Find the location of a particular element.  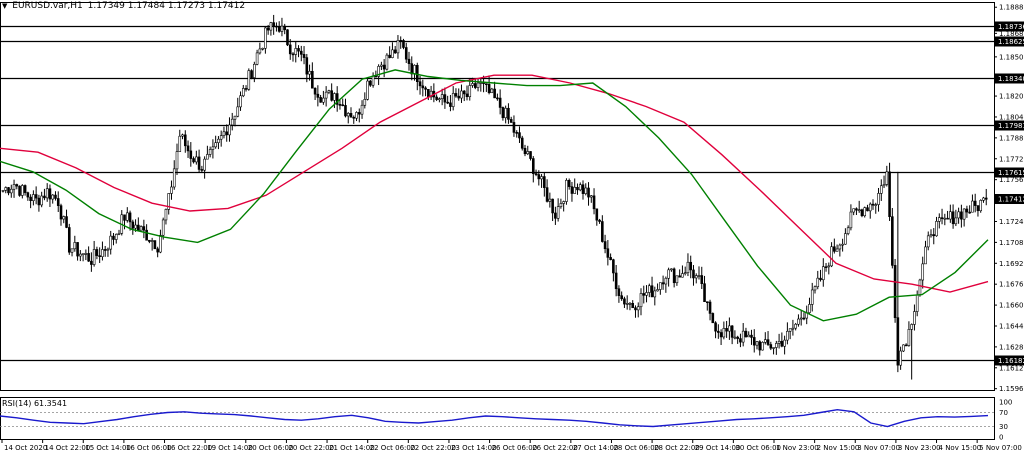

rsi-tick-label: 100 is located at coordinates (1005, 403).